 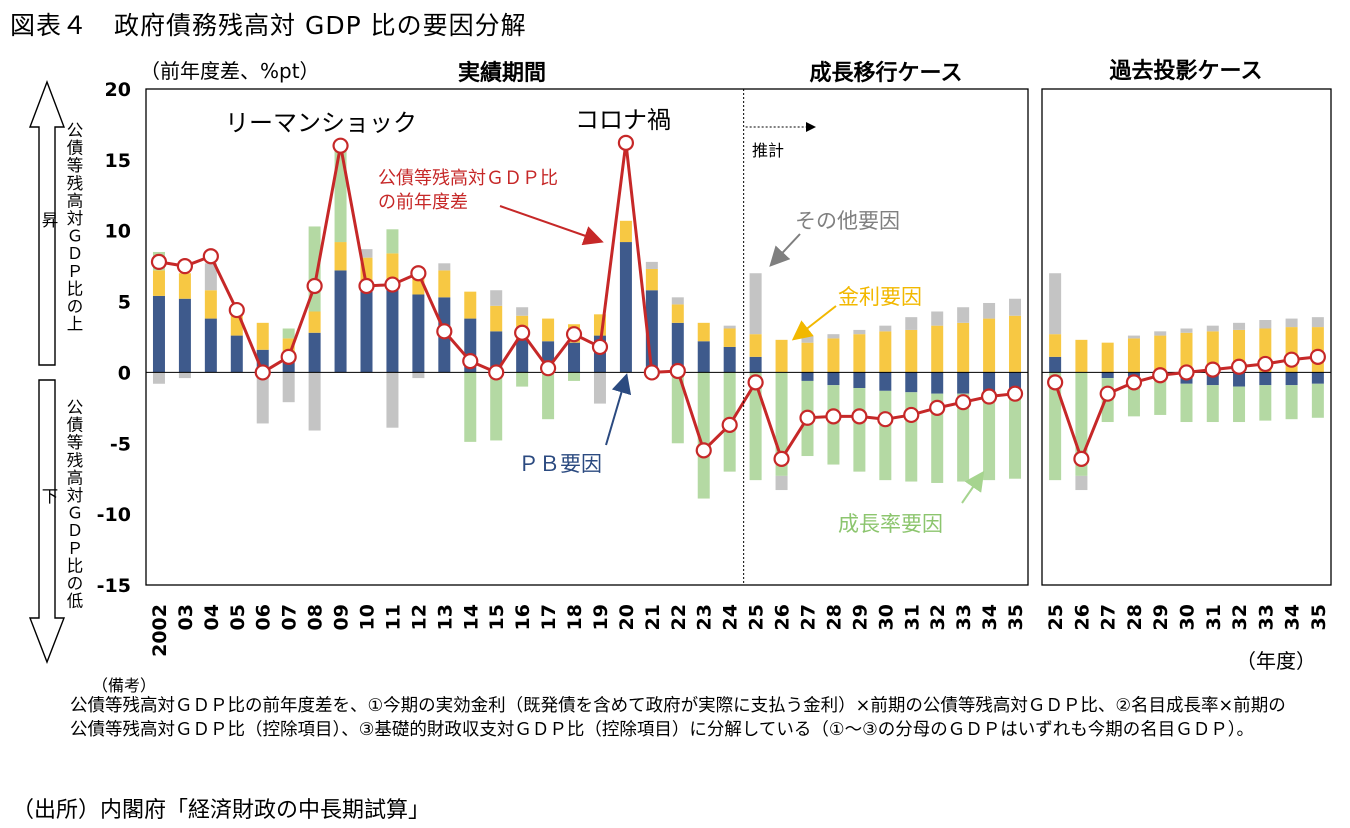 I want to click on left-label-down-col2: 下, so click(x=50, y=496).